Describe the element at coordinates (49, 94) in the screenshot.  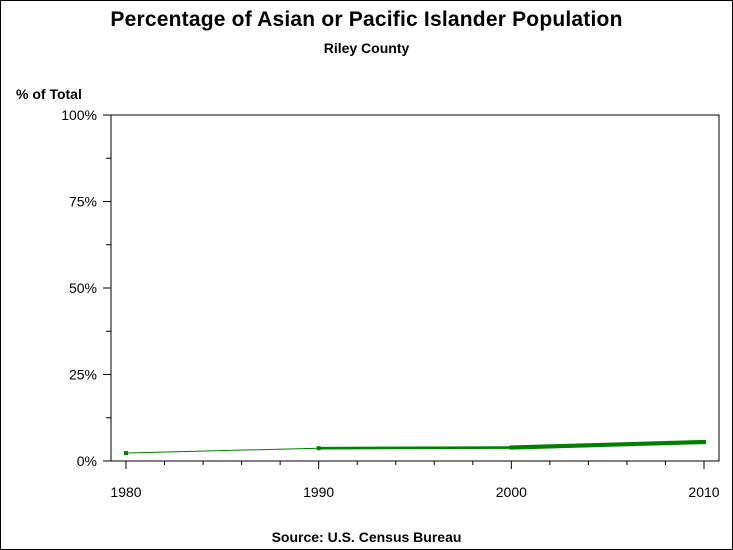
I see `y-axis-label: % of Total` at that location.